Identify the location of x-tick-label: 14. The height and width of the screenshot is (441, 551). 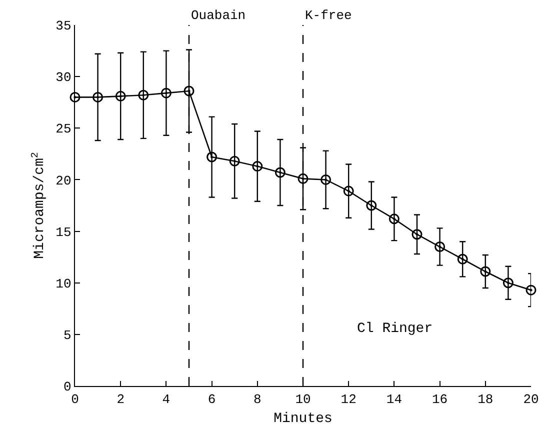
(394, 399).